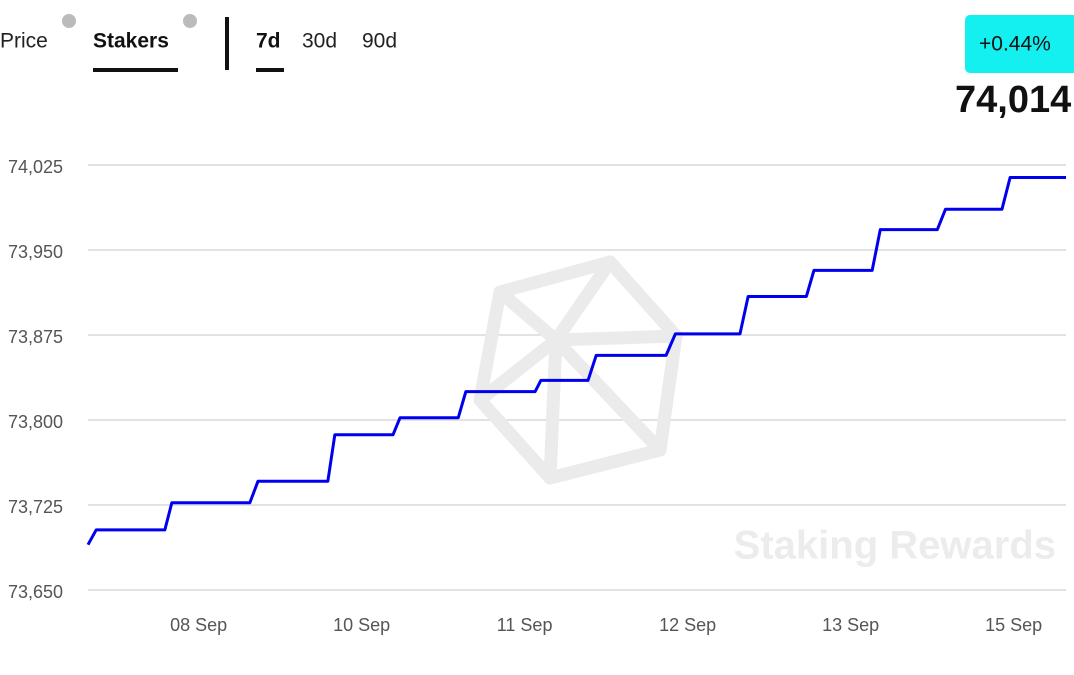  I want to click on x-tick-label: 12 Sep, so click(687, 625).